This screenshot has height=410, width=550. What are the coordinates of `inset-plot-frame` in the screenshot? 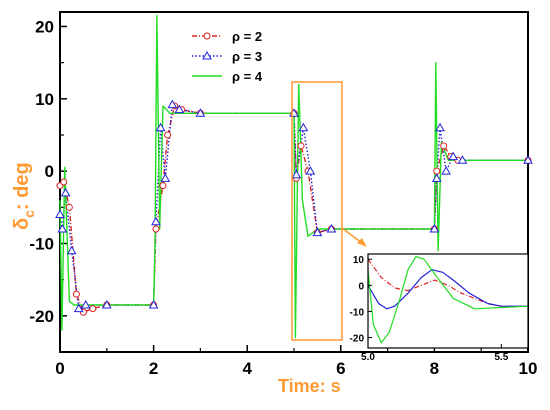 It's located at (448, 301).